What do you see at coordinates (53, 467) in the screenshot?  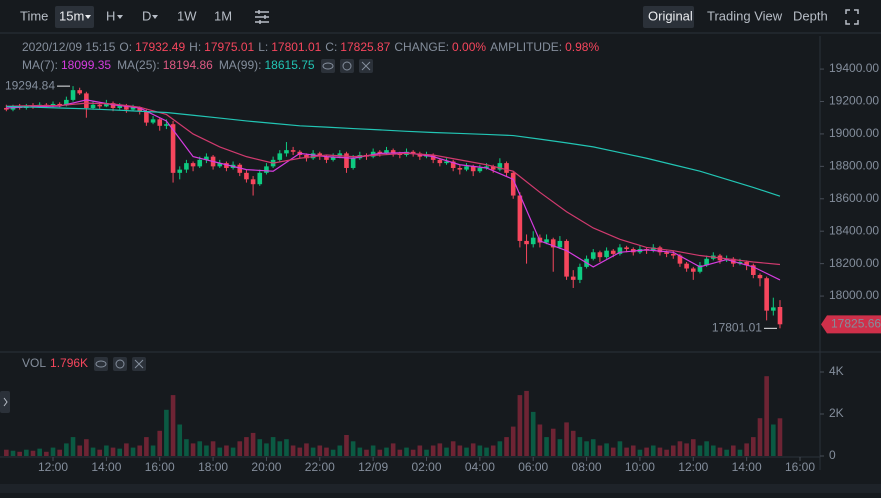 I see `x-tick-label: 12:00` at bounding box center [53, 467].